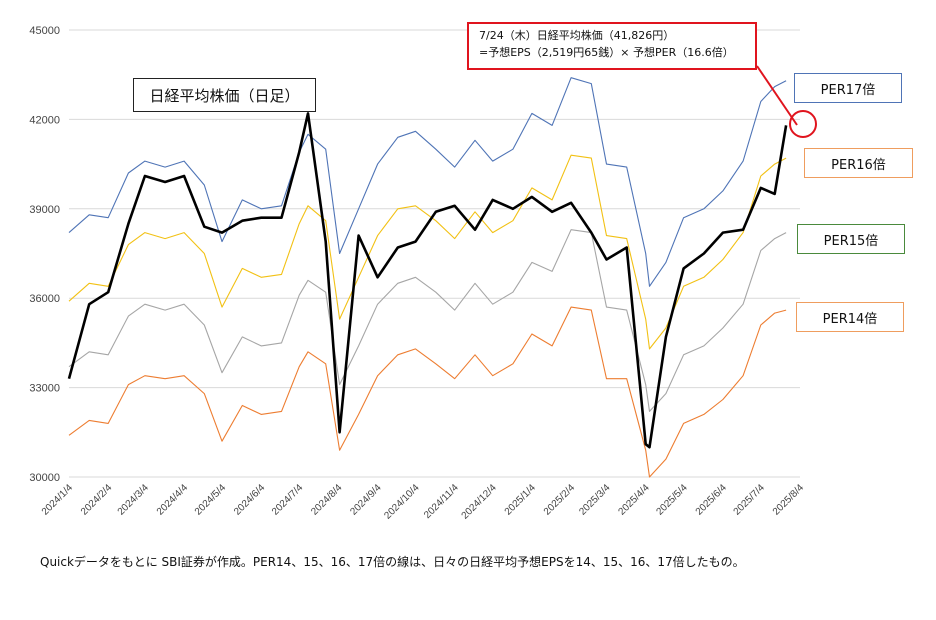 This screenshot has width=936, height=620. I want to click on x-tick-label: 2025/3/4, so click(595, 500).